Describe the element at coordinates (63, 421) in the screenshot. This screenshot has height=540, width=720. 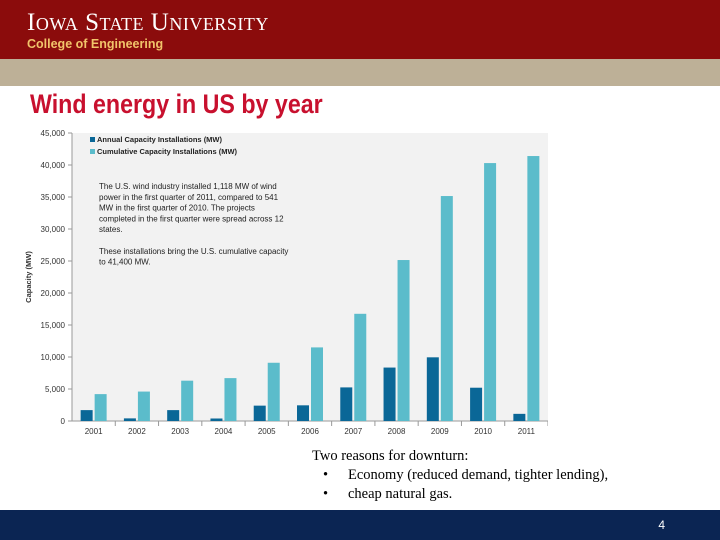
I see `y-tick-label: 0` at that location.